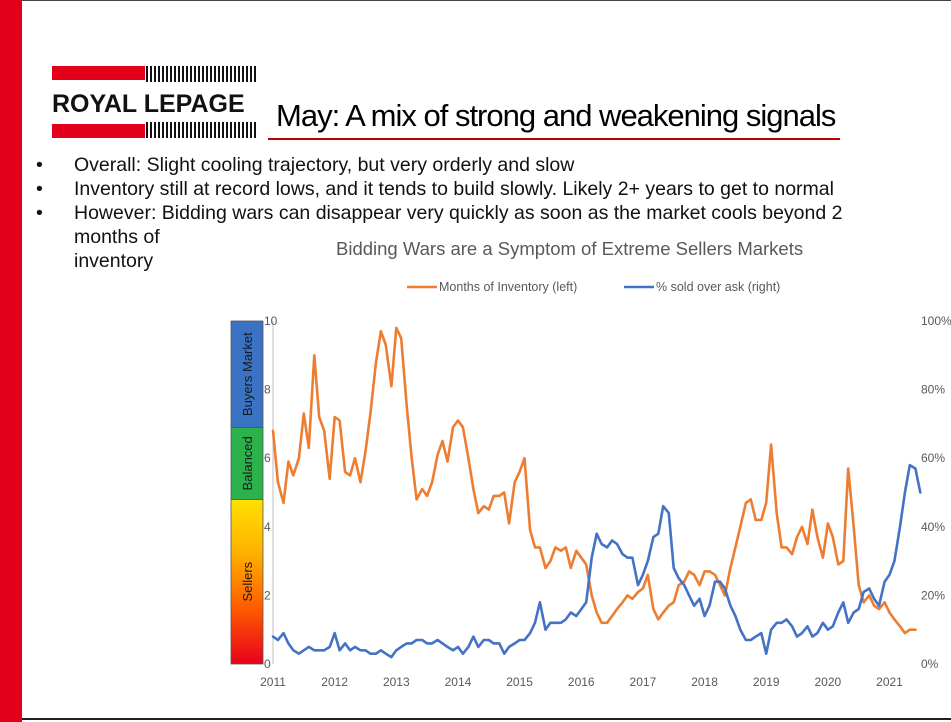 This screenshot has width=951, height=722. What do you see at coordinates (98, 131) in the screenshot?
I see `logo-red-band-bottom` at bounding box center [98, 131].